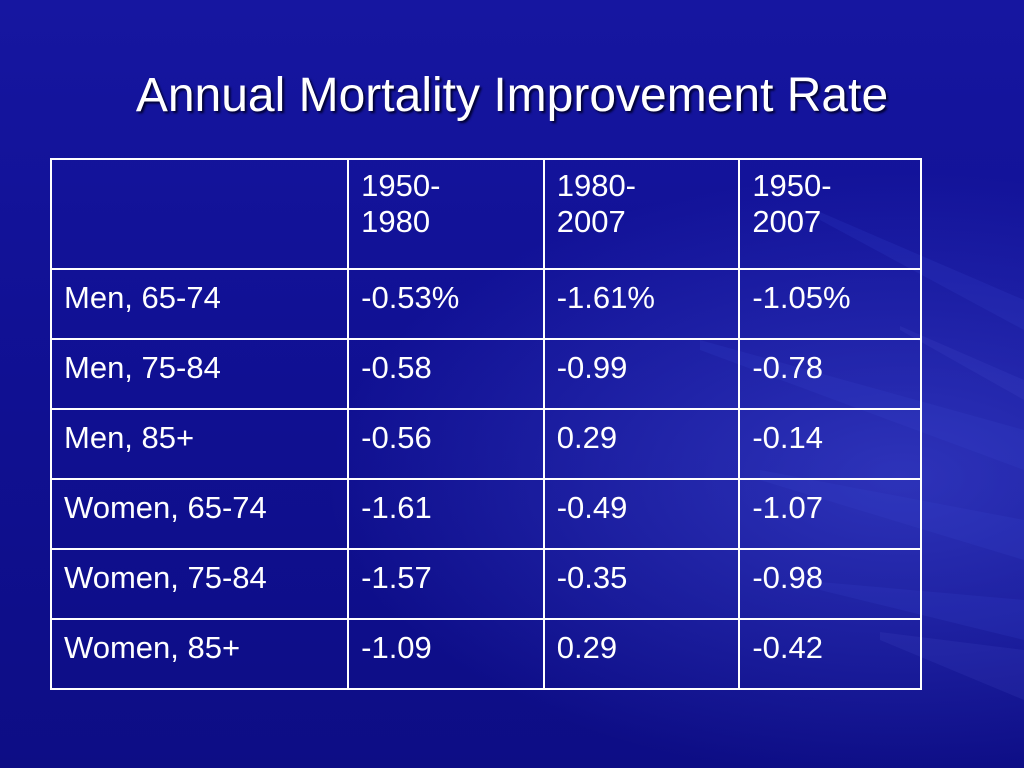 The height and width of the screenshot is (768, 1024). What do you see at coordinates (830, 444) in the screenshot?
I see `table-cell: -0.14` at bounding box center [830, 444].